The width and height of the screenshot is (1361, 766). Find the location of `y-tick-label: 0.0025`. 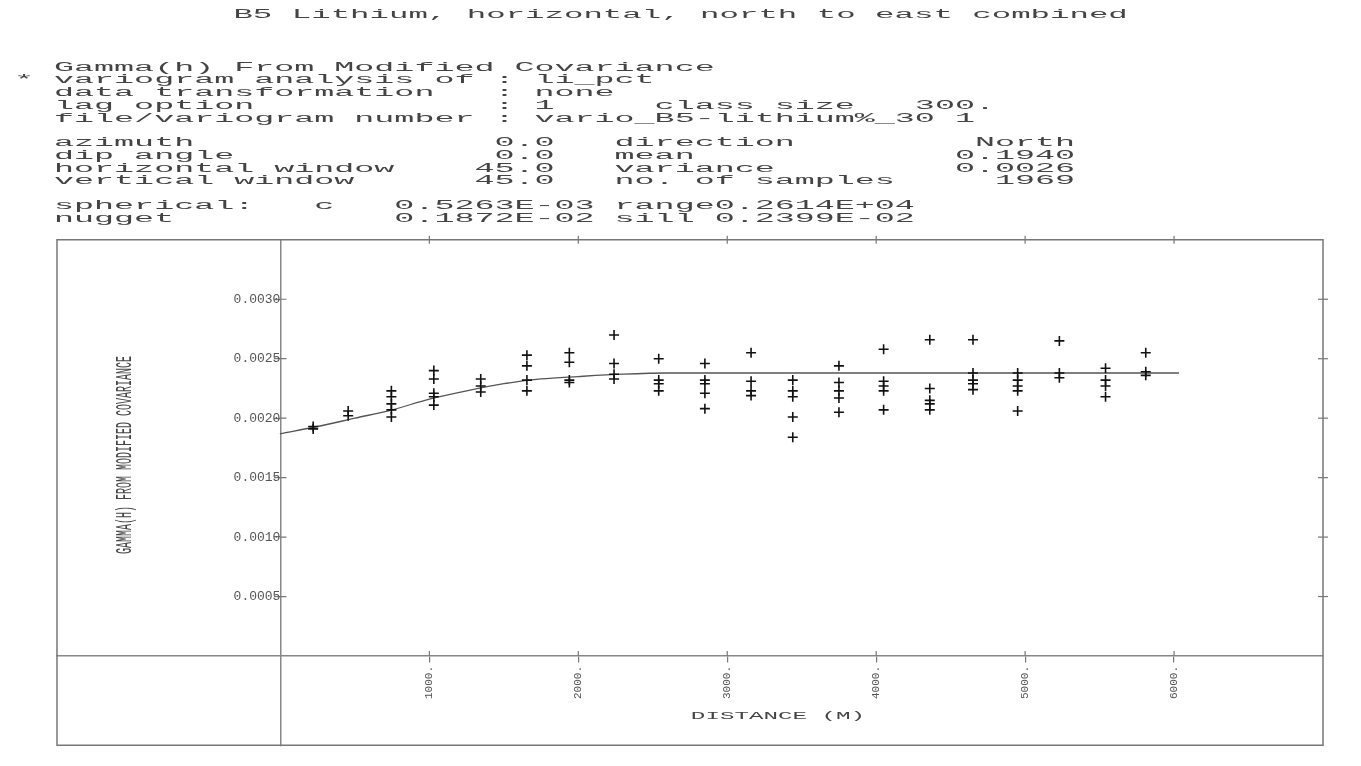

y-tick-label: 0.0025 is located at coordinates (257, 359).